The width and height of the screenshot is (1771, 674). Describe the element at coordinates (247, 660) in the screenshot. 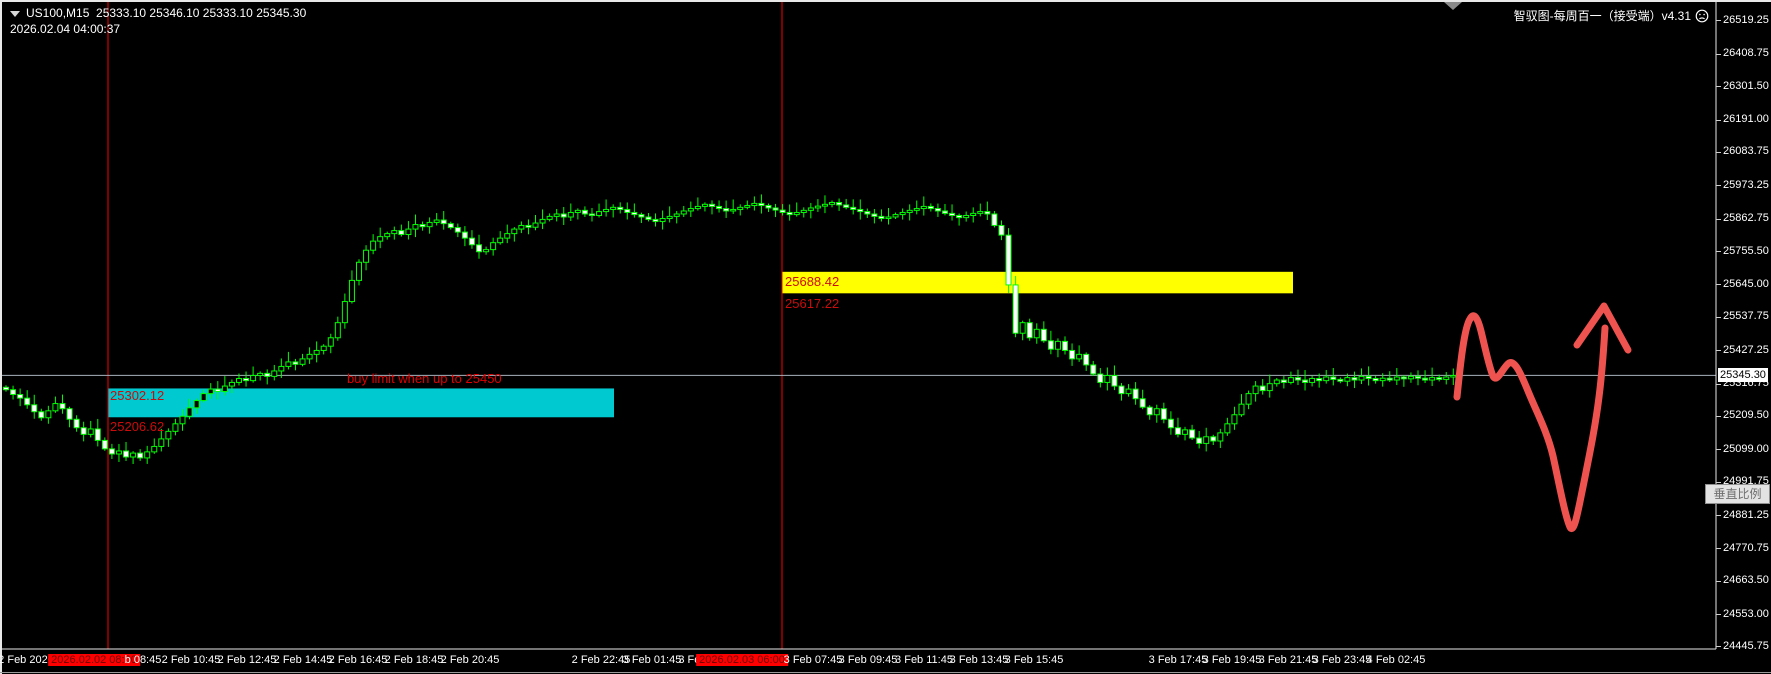

I see `time-axis-label: 2 Feb 12:45` at that location.